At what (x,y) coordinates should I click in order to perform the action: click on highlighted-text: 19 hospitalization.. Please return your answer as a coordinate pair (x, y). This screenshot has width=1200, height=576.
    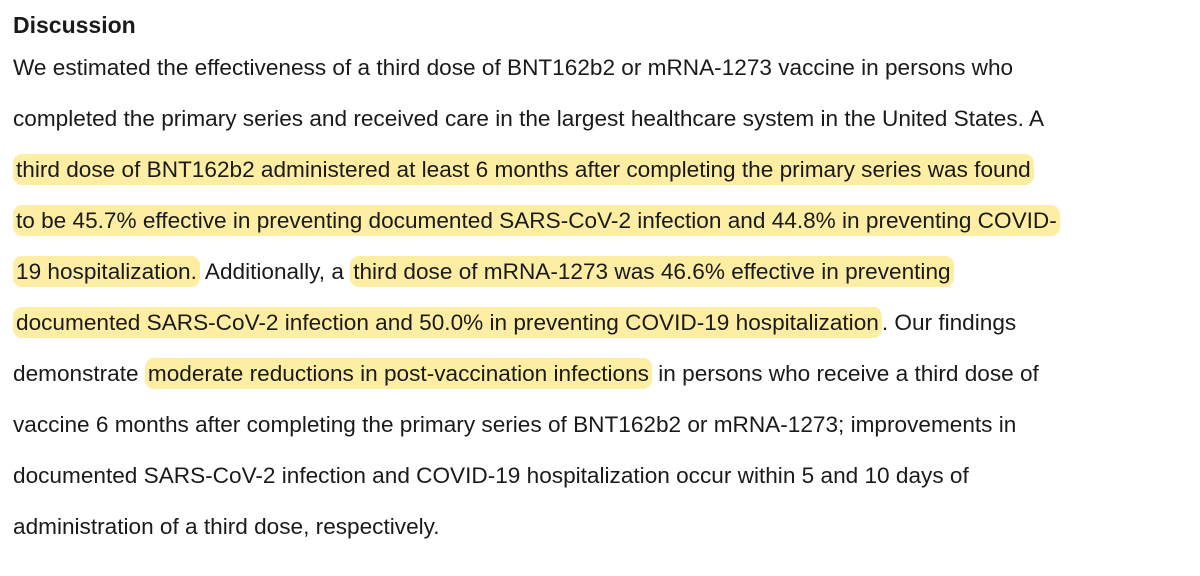
    Looking at the image, I should click on (106, 271).